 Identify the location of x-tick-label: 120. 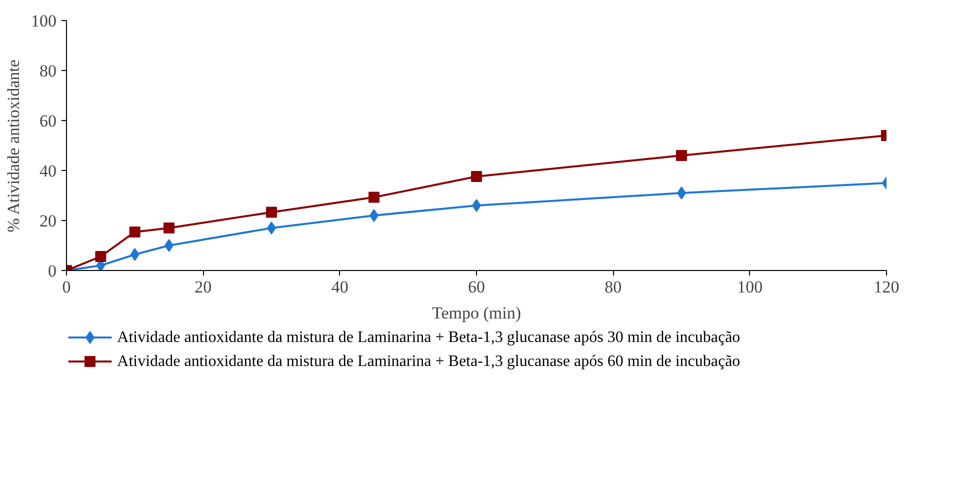
(887, 287).